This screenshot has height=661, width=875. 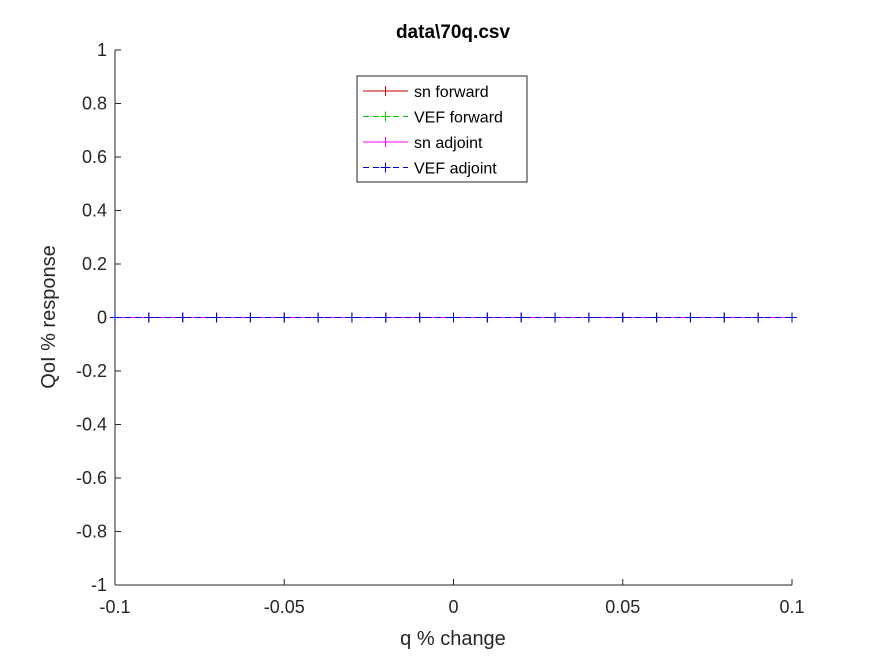 I want to click on legend-label-sn-forward: sn forward, so click(x=451, y=92).